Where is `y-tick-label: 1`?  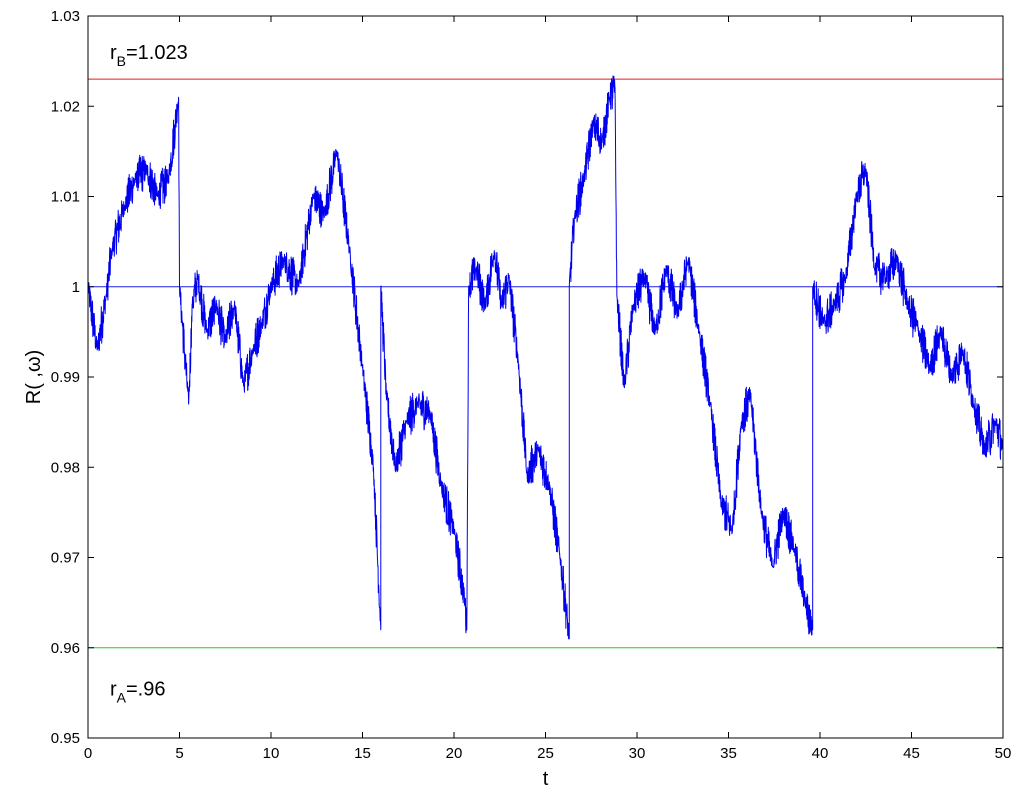
y-tick-label: 1 is located at coordinates (76, 287).